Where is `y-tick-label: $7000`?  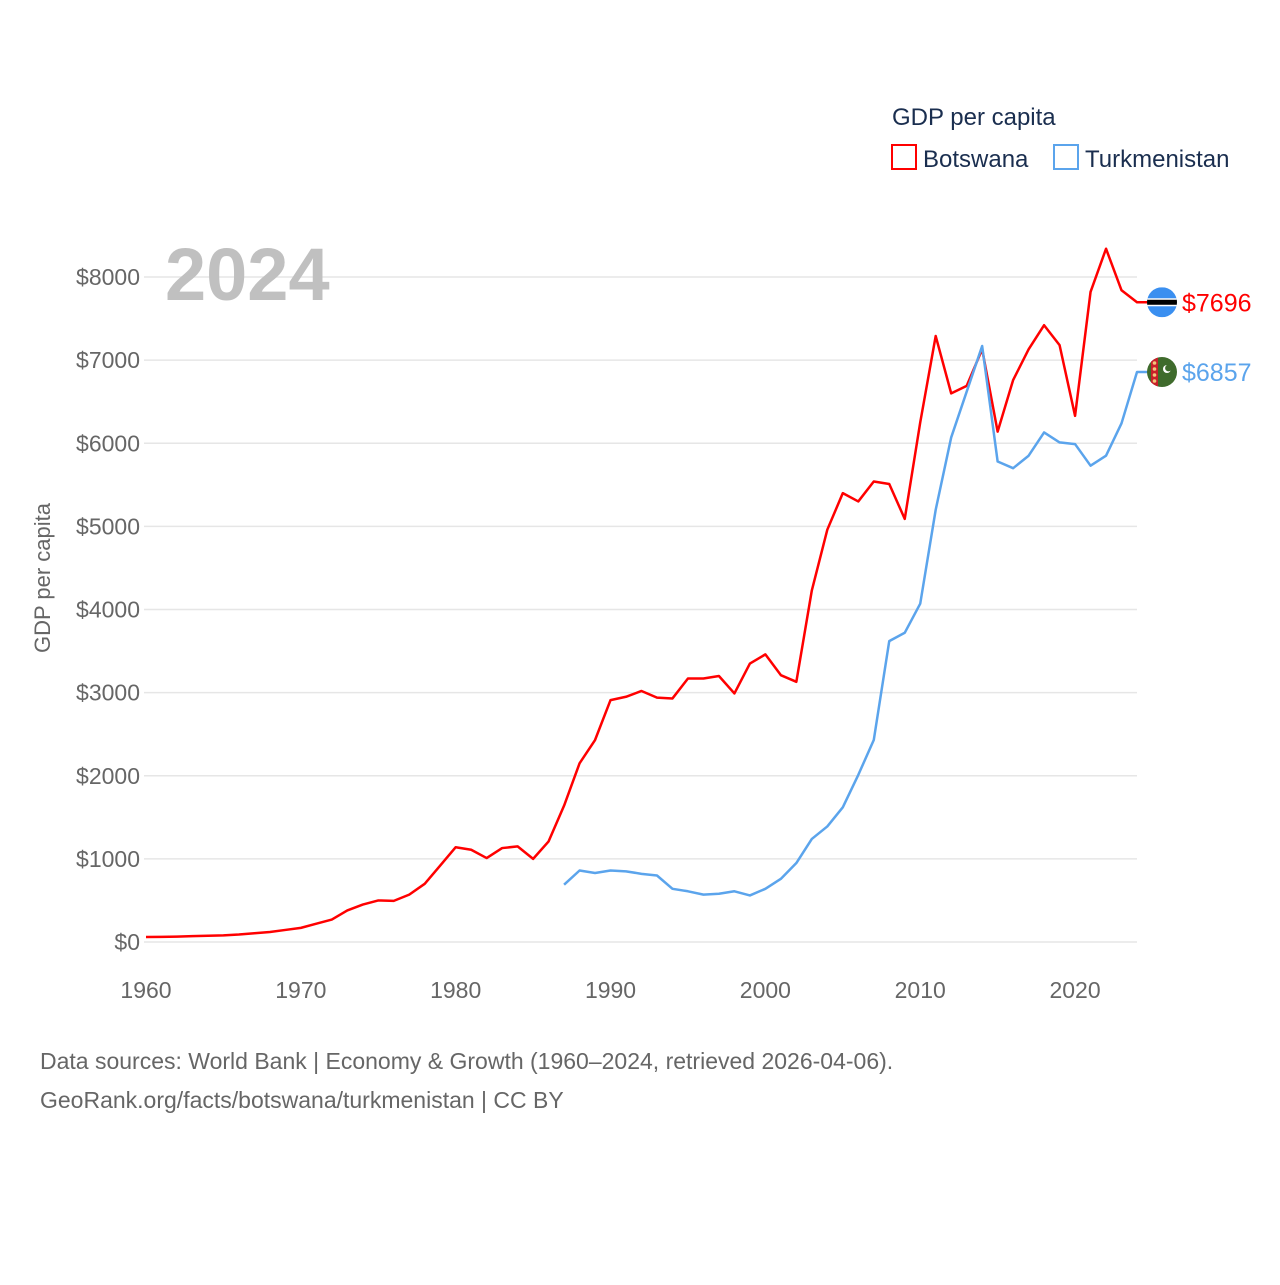 y-tick-label: $7000 is located at coordinates (108, 360).